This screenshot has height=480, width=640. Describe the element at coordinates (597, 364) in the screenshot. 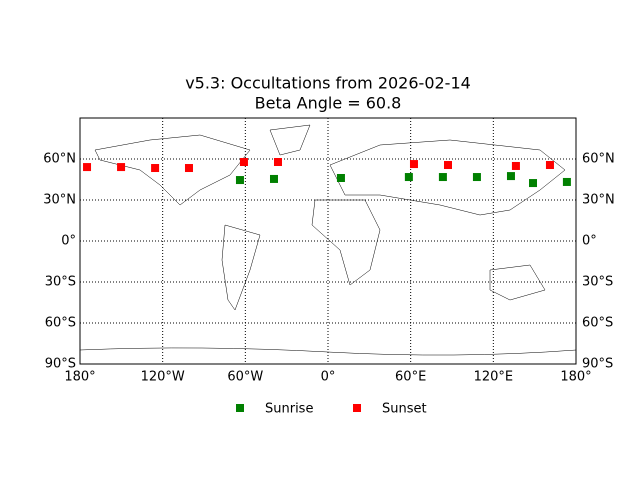

I see `y-tick-label-right: 90°S` at that location.